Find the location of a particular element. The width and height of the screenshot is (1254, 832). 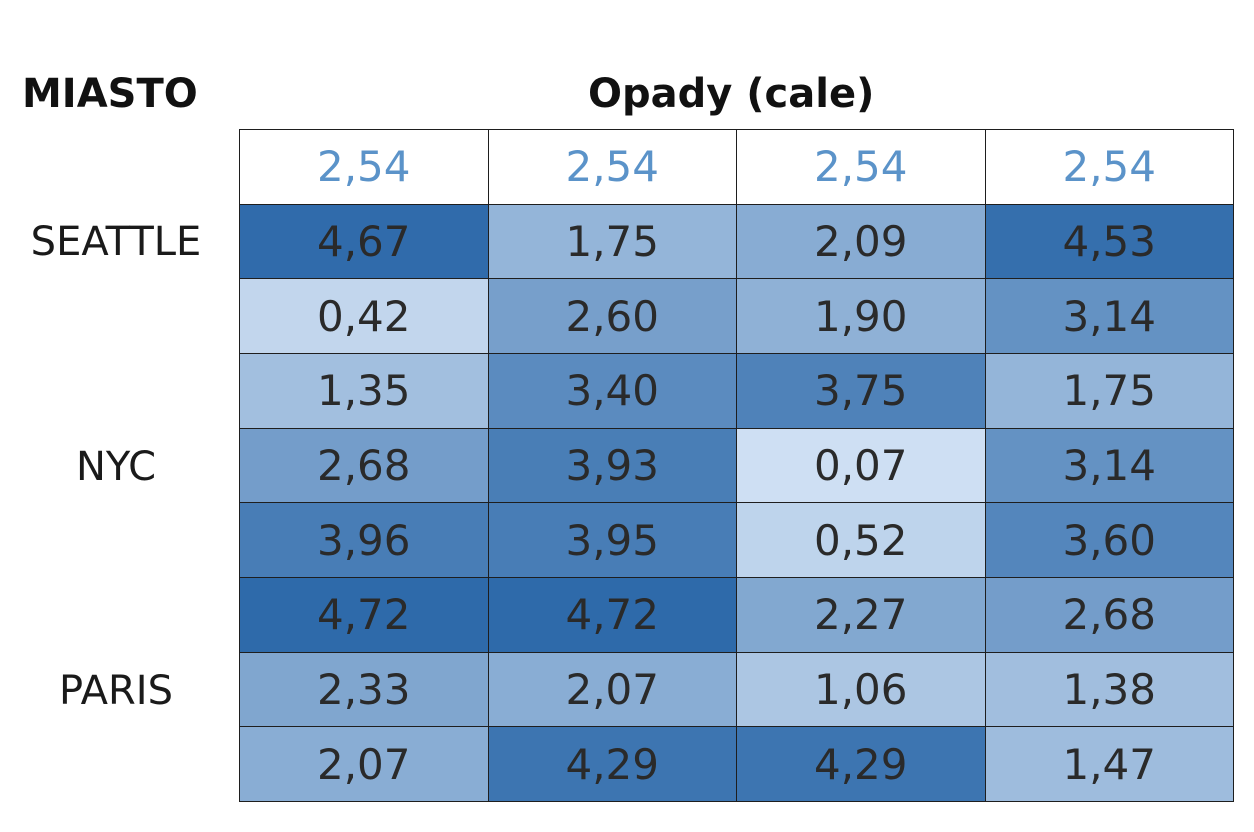

heatmap-row: 2,68 3,93 0,07 3,14 is located at coordinates (736, 465).